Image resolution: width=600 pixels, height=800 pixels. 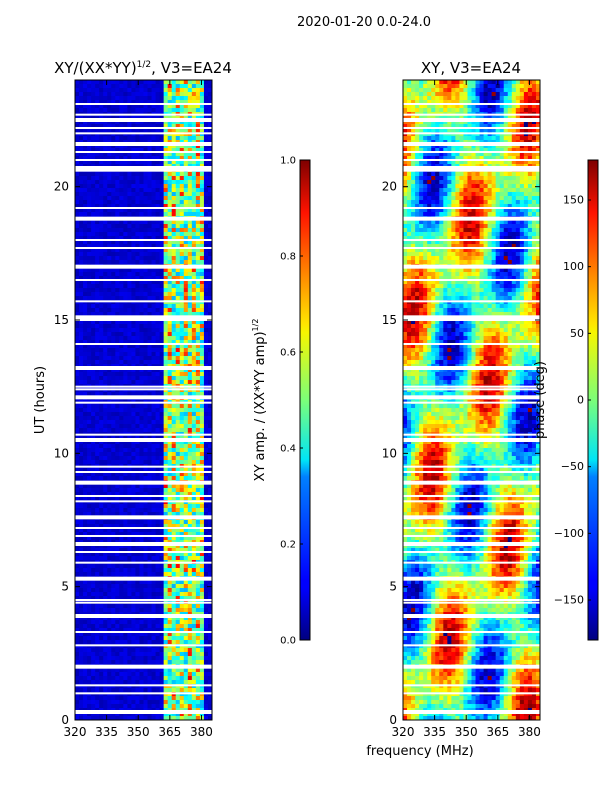 What do you see at coordinates (95, 68) in the screenshot?
I see `left-title-main: XY/(XX*YY)` at bounding box center [95, 68].